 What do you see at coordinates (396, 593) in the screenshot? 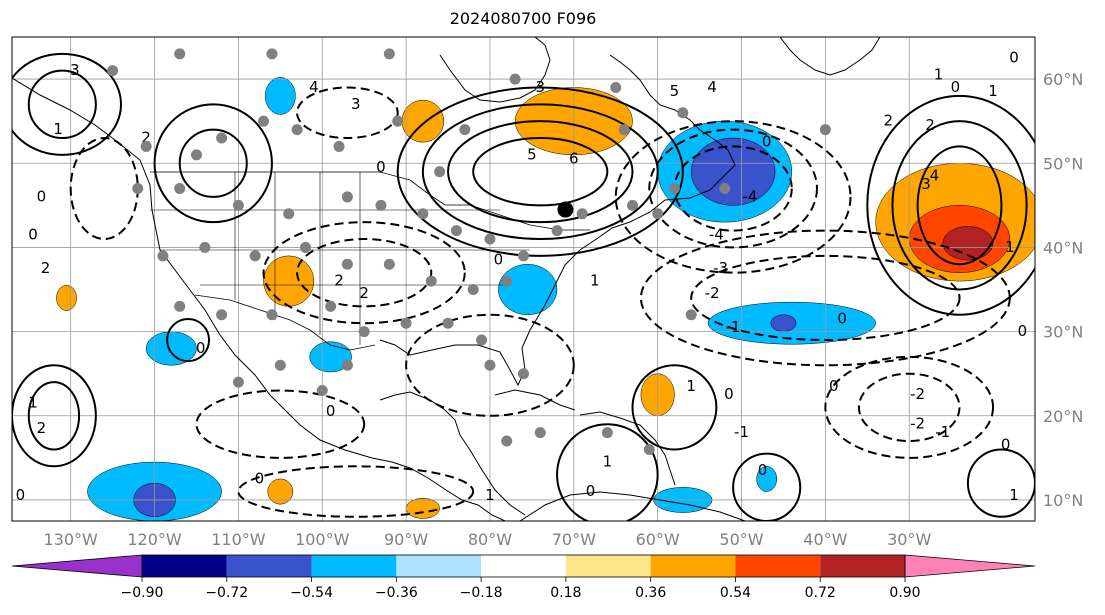
I see `colorbar-tick-label: −0.36` at bounding box center [396, 593].